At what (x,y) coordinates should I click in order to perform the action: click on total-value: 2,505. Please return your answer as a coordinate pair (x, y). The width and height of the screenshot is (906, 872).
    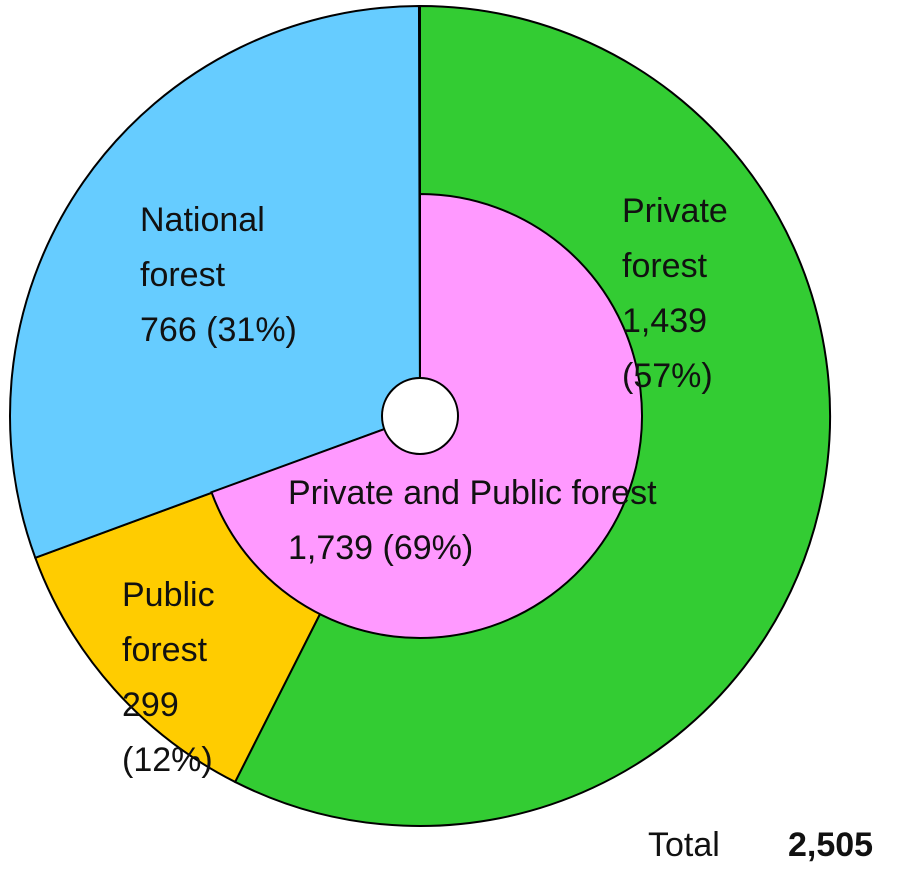
    Looking at the image, I should click on (831, 845).